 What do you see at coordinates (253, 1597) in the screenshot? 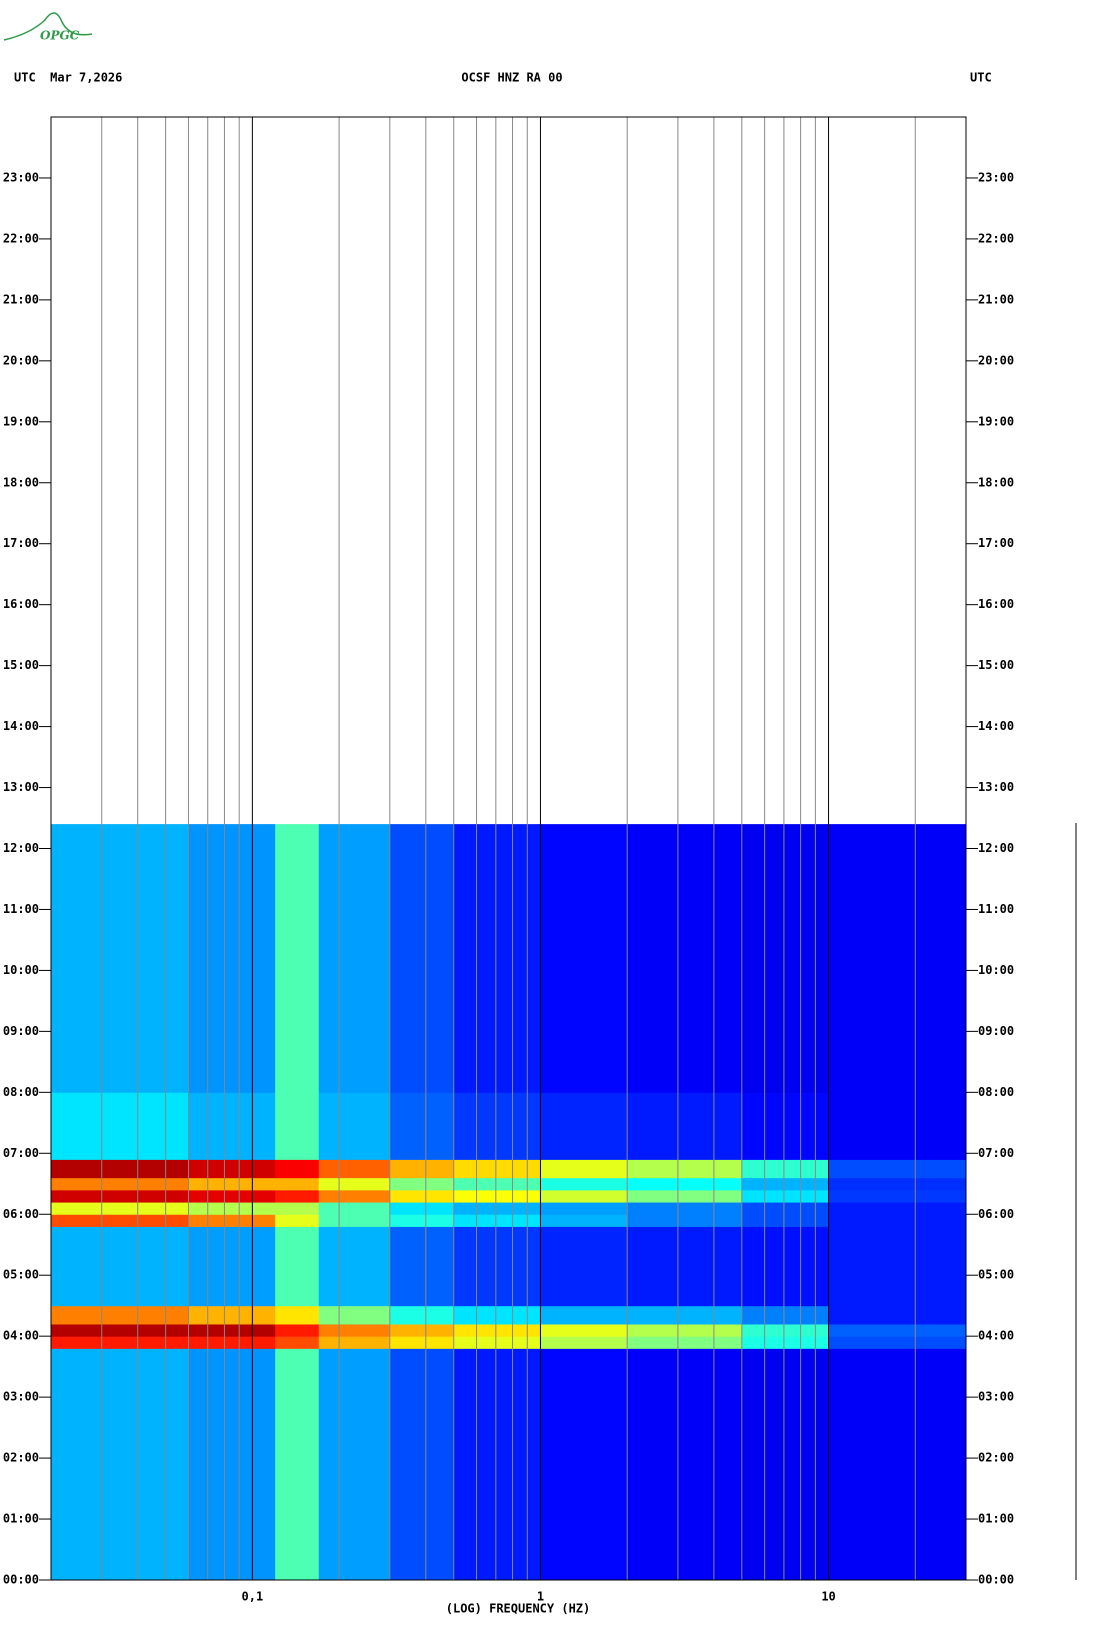
I see `x-tick-label: 0,1` at bounding box center [253, 1597].